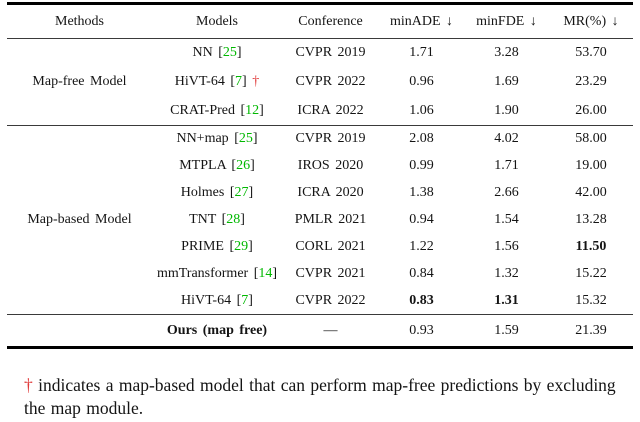  What do you see at coordinates (506, 192) in the screenshot?
I see `cell-minfde: 2.66` at bounding box center [506, 192].